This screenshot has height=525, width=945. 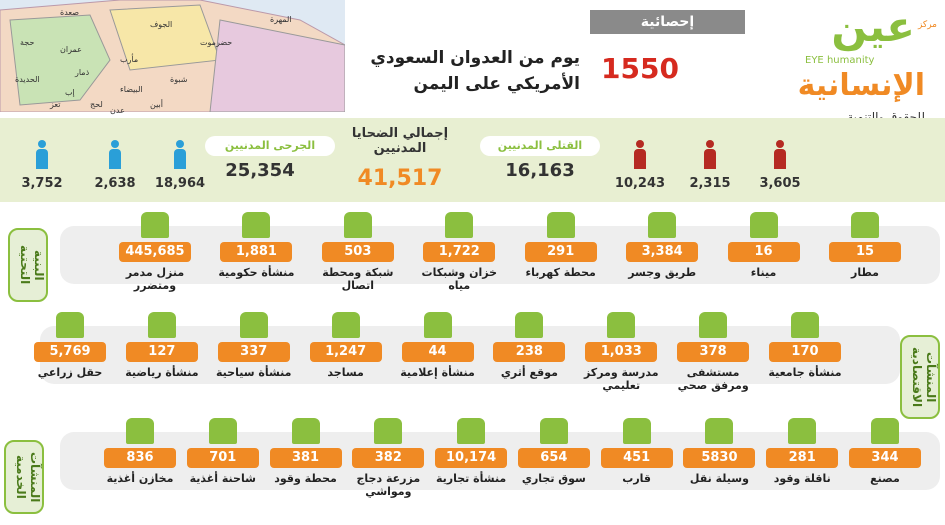 What do you see at coordinates (814, 60) in the screenshot?
I see `logo-en: EYE` at bounding box center [814, 60].